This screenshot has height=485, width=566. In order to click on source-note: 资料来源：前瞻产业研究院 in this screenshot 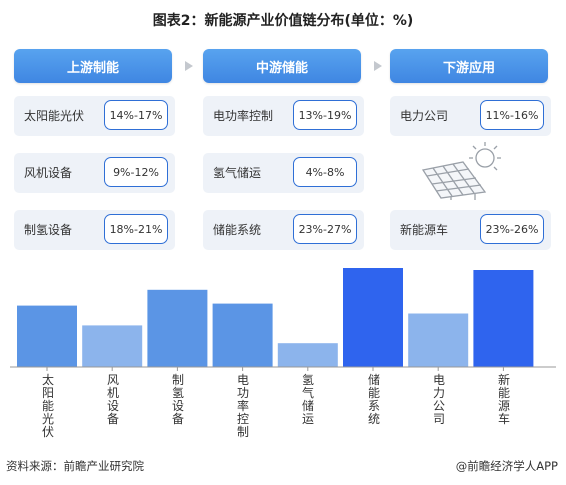, I will do `click(75, 466)`.